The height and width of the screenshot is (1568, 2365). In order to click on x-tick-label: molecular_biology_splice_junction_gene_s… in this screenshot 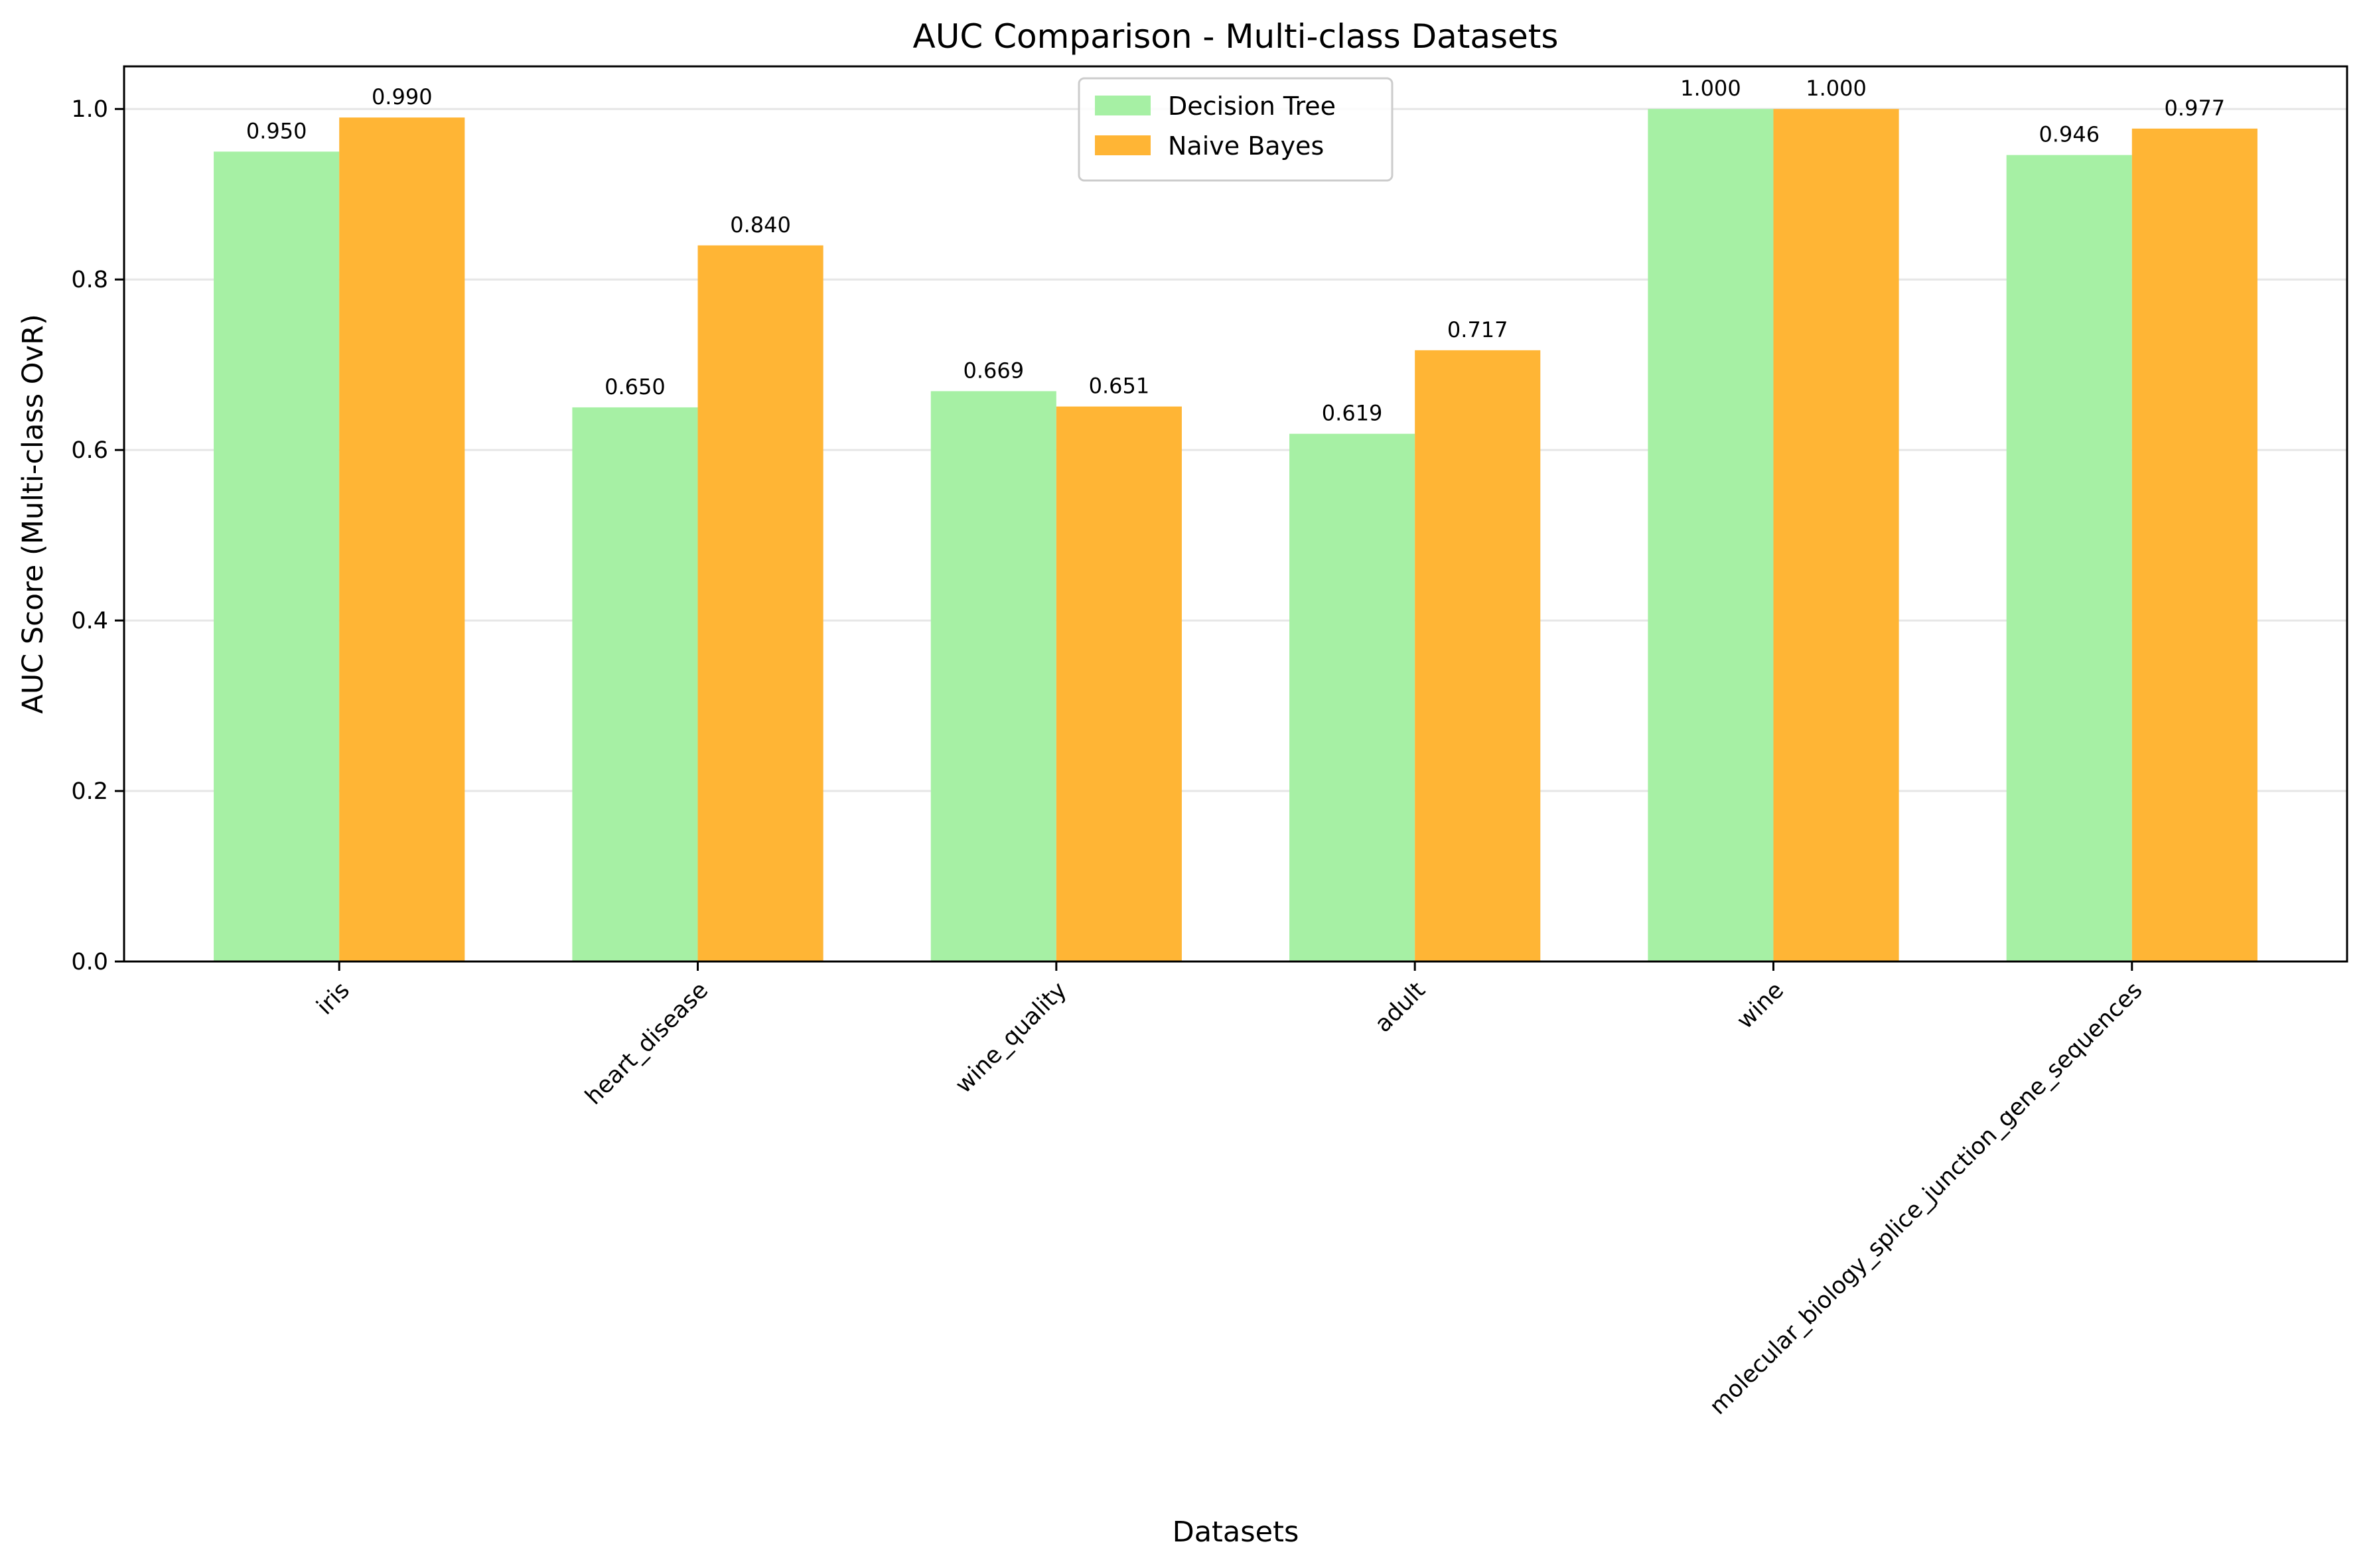, I will do `click(1926, 1198)`.